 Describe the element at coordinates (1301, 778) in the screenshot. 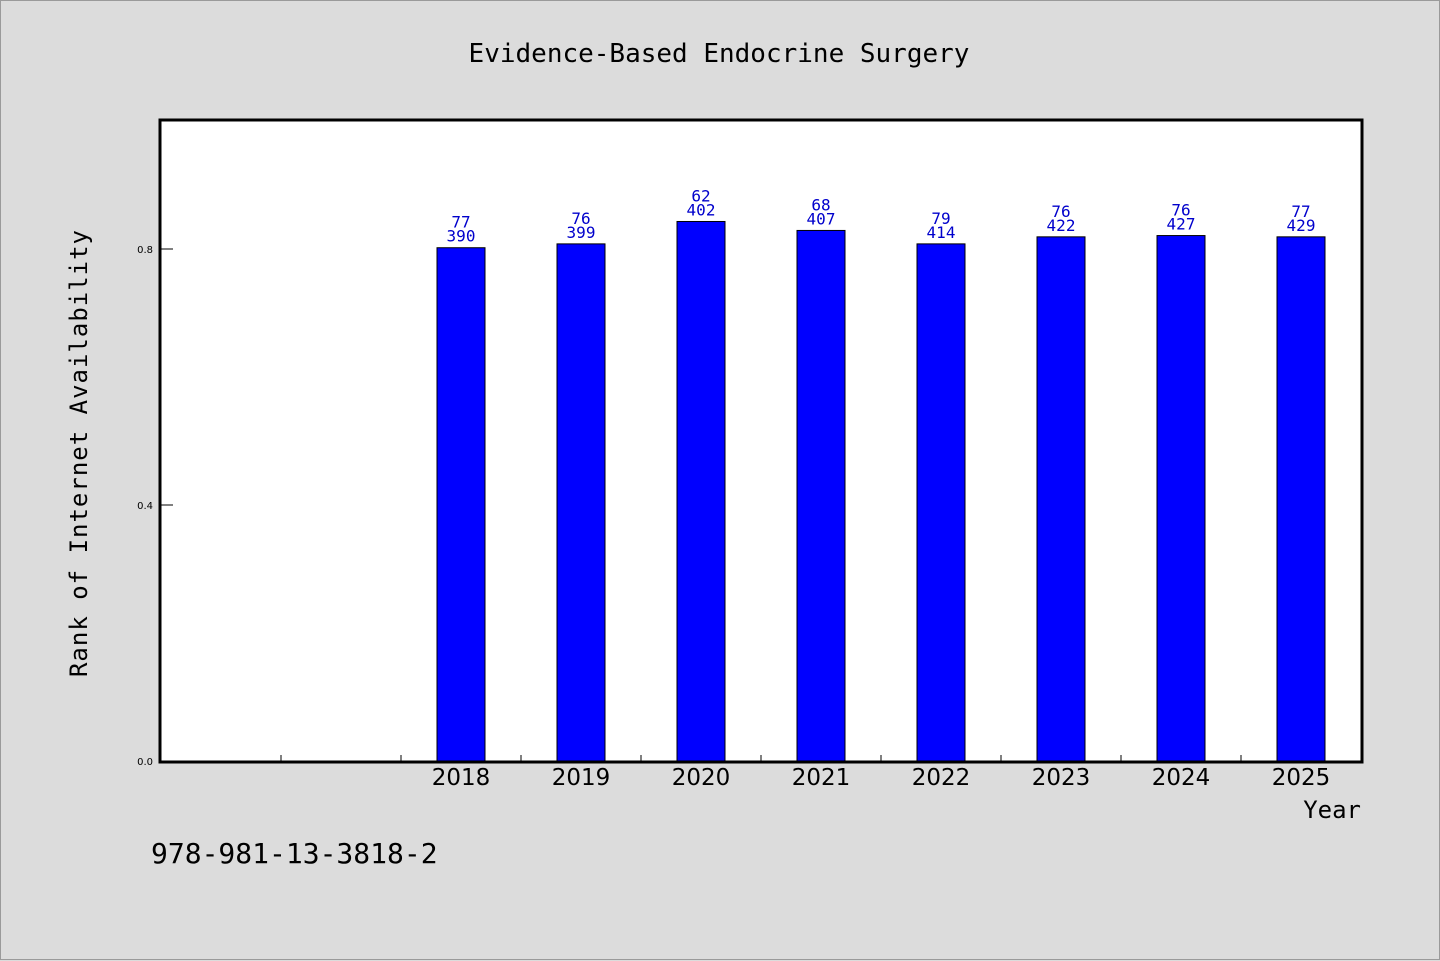

I see `x-tick-label: 2025` at that location.